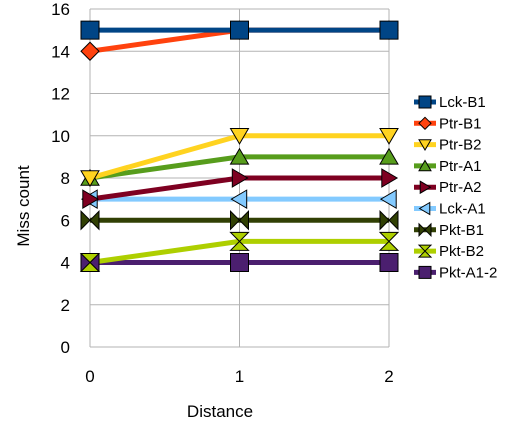 The image size is (505, 423). What do you see at coordinates (461, 251) in the screenshot?
I see `legend-label: Pkt-B2` at bounding box center [461, 251].